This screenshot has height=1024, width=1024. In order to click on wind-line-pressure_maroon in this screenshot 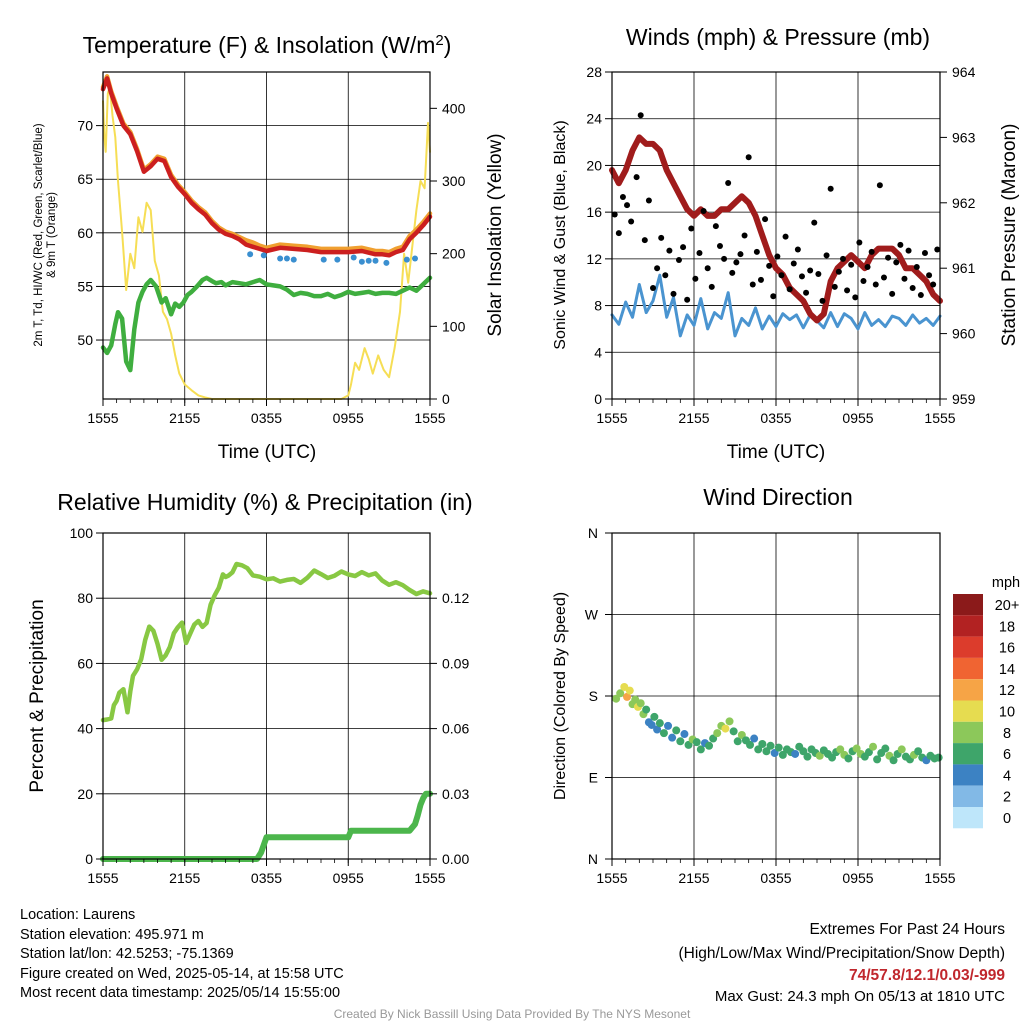, I will do `click(776, 229)`.